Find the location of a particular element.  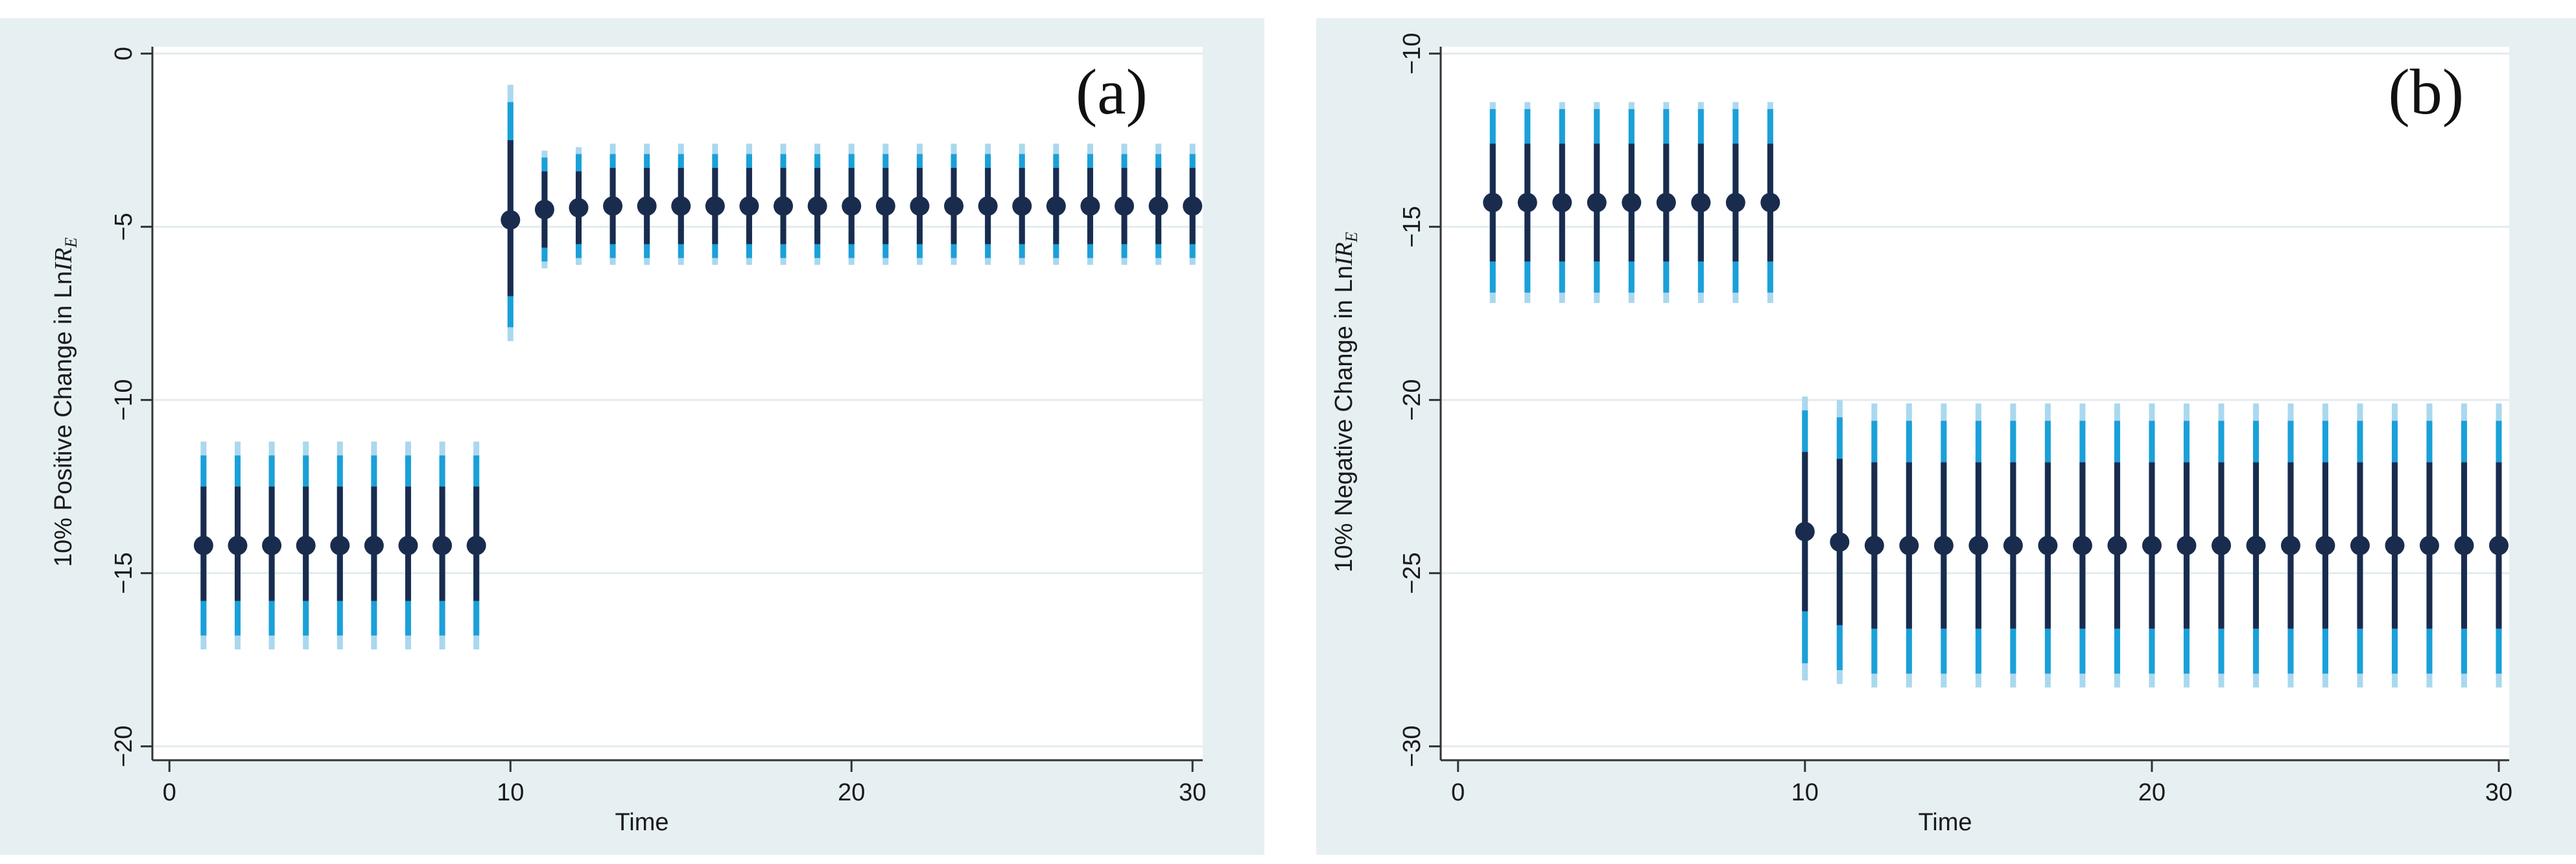

panel-a-y-tick-label: −20 is located at coordinates (123, 746).